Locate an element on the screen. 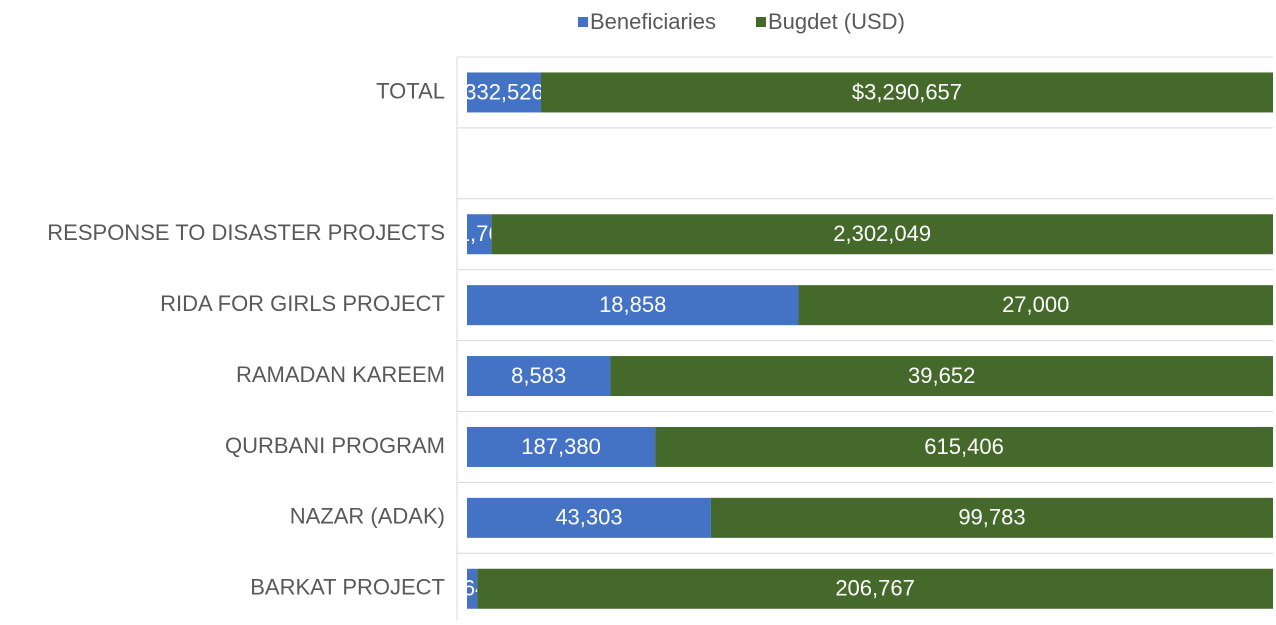  data-label: 27,000 is located at coordinates (1035, 304).